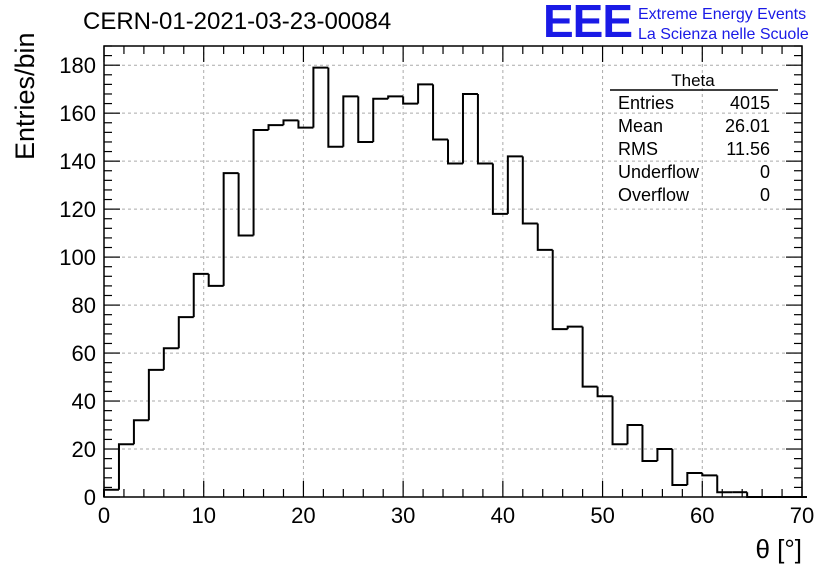 This screenshot has height=572, width=836. What do you see at coordinates (77, 113) in the screenshot?
I see `y-tick-label: 160` at bounding box center [77, 113].